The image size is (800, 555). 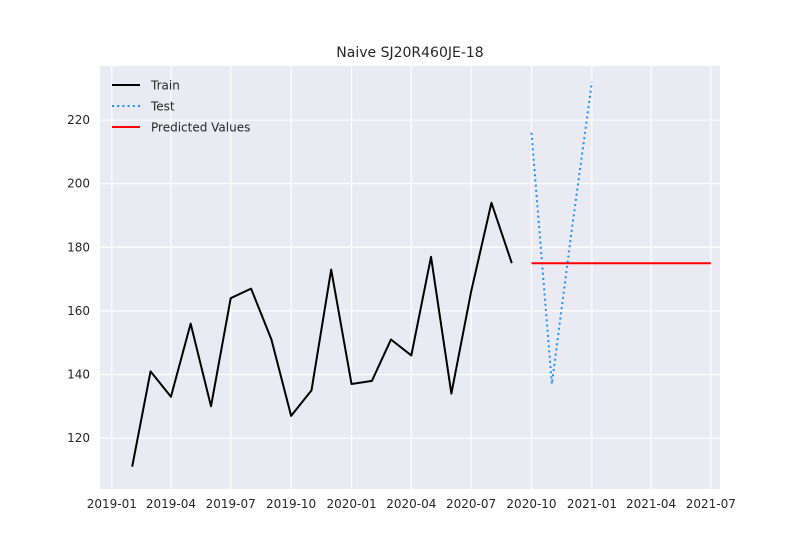 I want to click on y-tick-label: 120, so click(x=78, y=438).